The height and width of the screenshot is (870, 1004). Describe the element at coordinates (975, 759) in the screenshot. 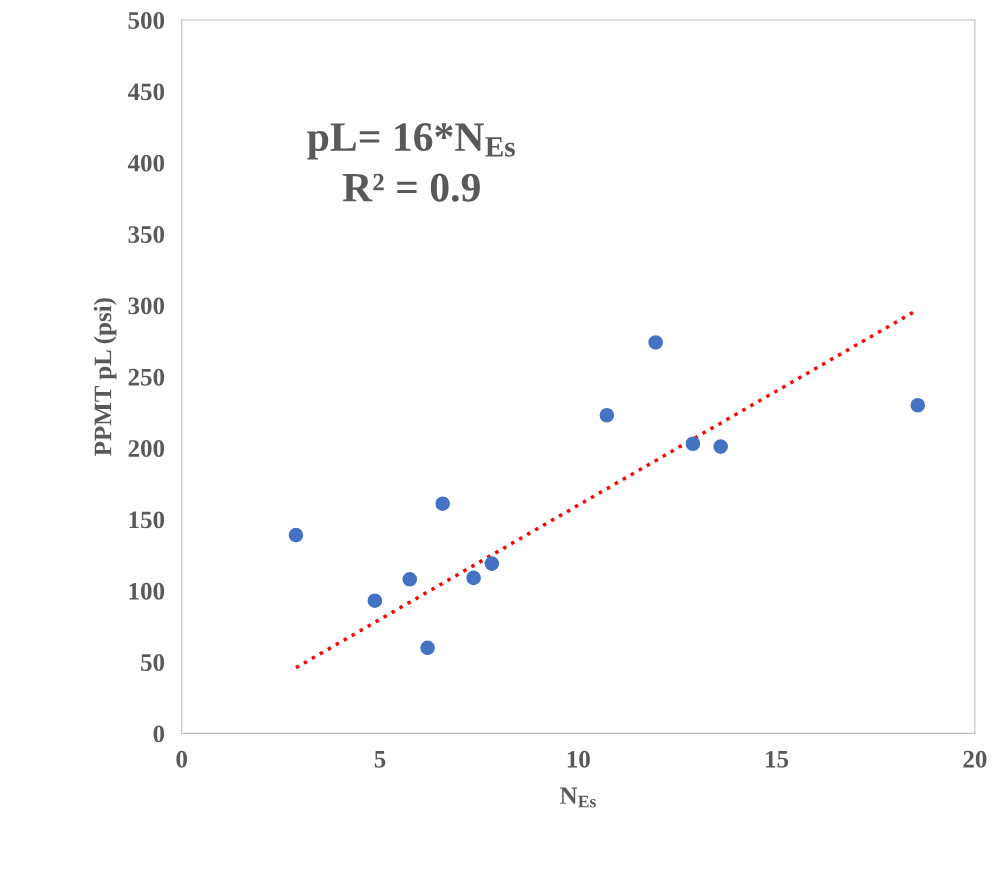

I see `x-tick-label: 20` at that location.